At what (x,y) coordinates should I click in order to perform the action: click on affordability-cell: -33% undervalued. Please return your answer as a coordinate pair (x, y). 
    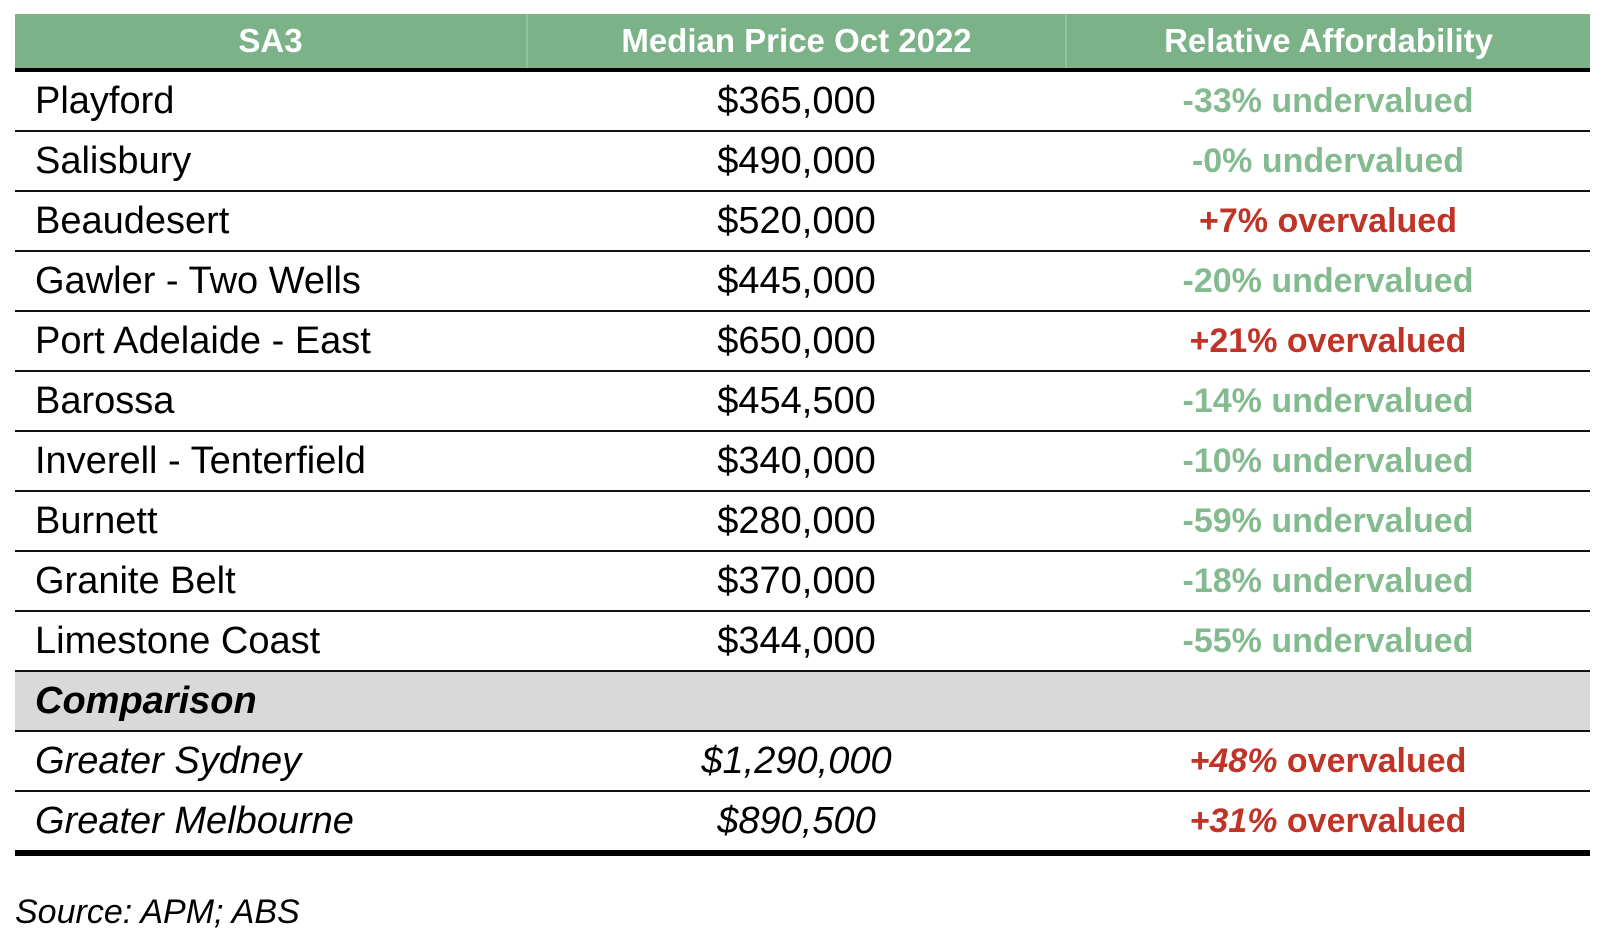
    Looking at the image, I should click on (1328, 101).